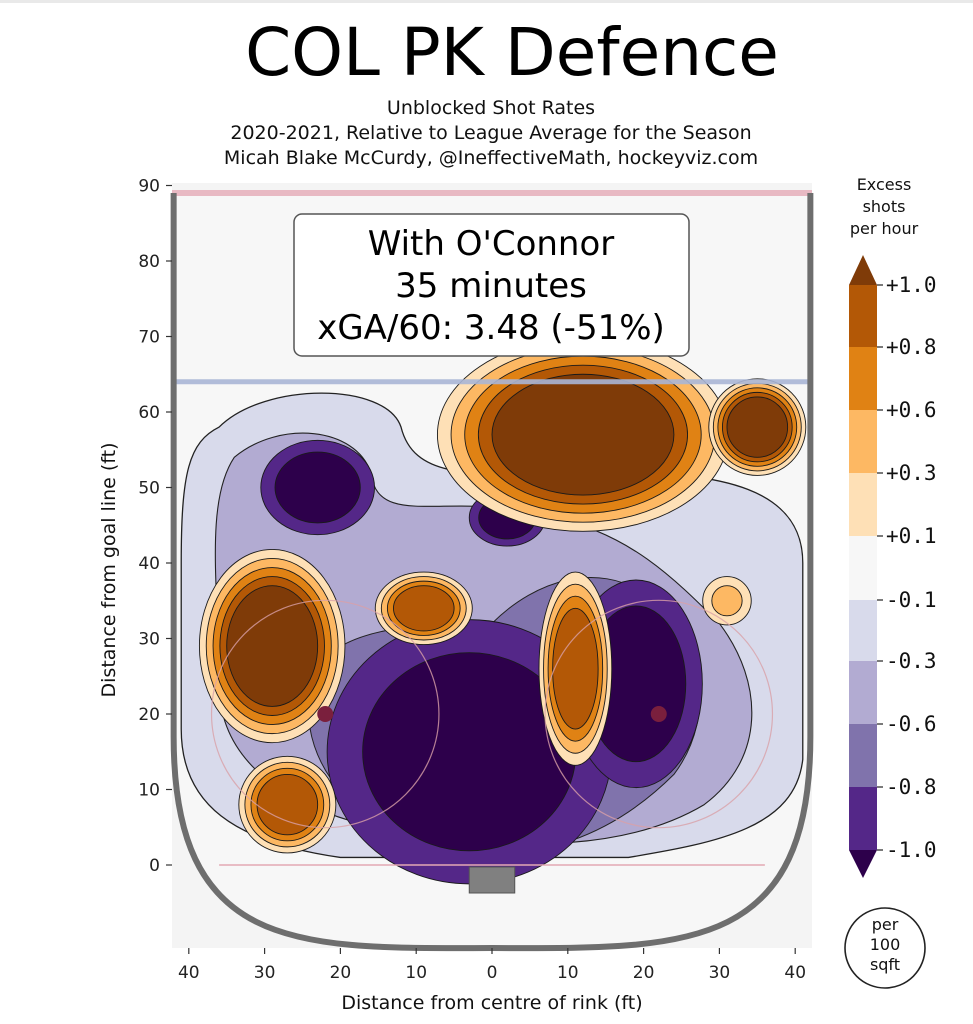 The width and height of the screenshot is (973, 1024). What do you see at coordinates (885, 964) in the screenshot?
I see `unit-badge-line: sqft` at bounding box center [885, 964].